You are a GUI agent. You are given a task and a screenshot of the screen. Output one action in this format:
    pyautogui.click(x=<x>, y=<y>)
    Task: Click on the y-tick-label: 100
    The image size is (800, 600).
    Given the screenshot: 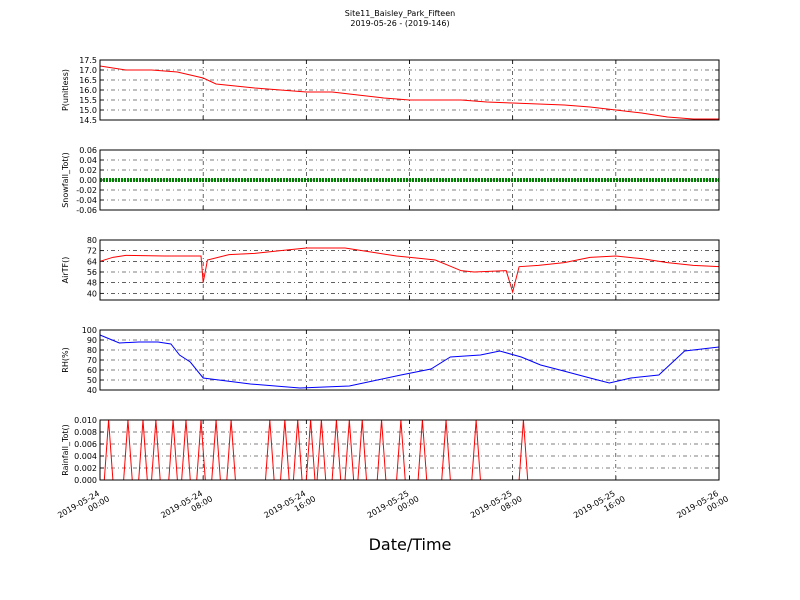 What is the action you would take?
    pyautogui.click(x=89, y=330)
    